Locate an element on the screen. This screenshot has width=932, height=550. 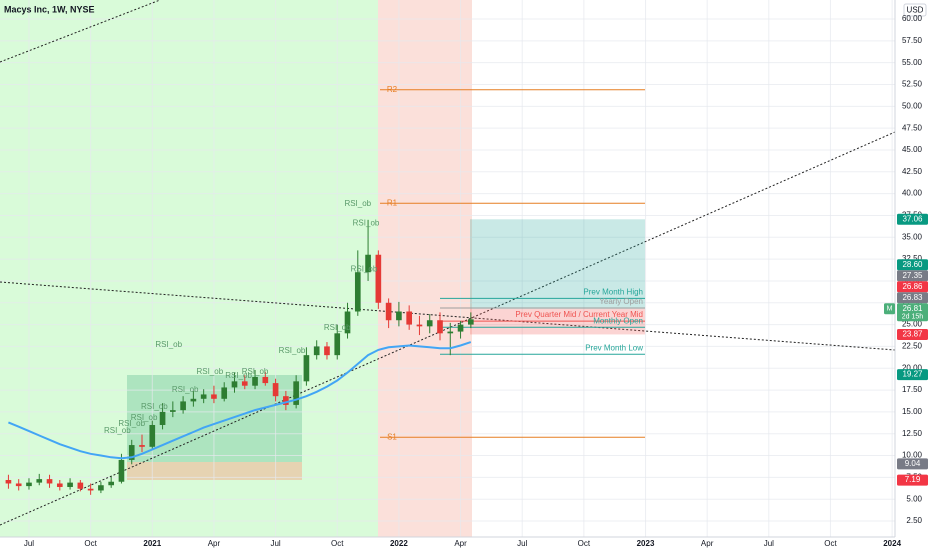
price-label: 26.83 is located at coordinates (912, 297).